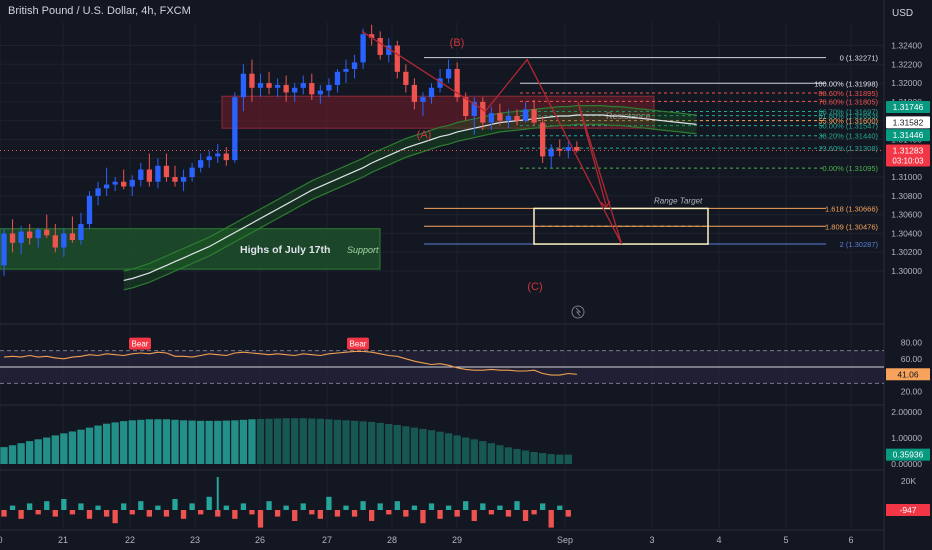 The height and width of the screenshot is (550, 932). Describe the element at coordinates (1, 540) in the screenshot. I see `x-tick-label: 0` at that location.